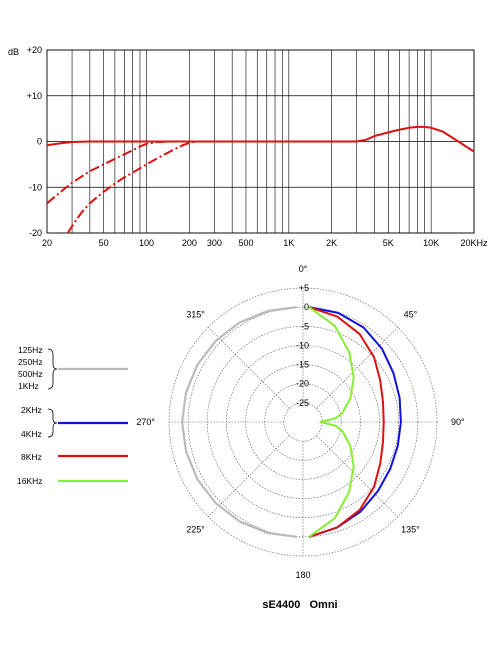  Describe the element at coordinates (35, 187) in the screenshot. I see `y-tick-label: -10` at that location.